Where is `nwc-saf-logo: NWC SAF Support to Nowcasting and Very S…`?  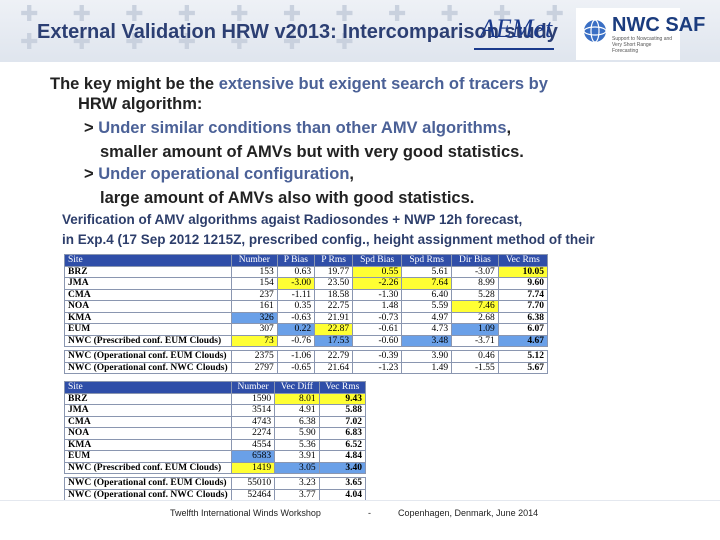 nwc-saf-logo: NWC SAF Support to Nowcasting and Very S… is located at coordinates (640, 34).